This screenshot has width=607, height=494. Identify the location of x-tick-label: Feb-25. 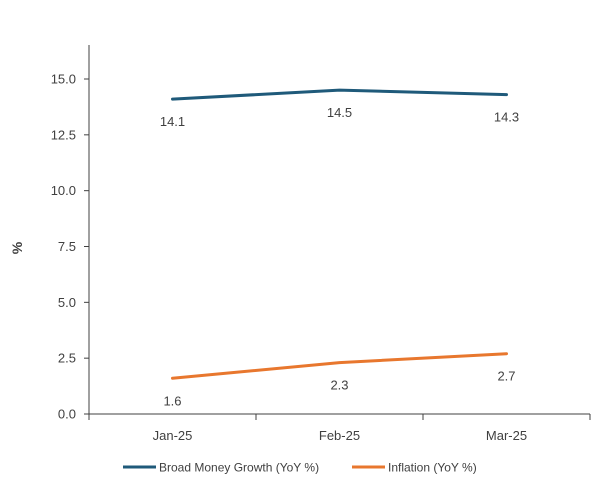
(339, 435).